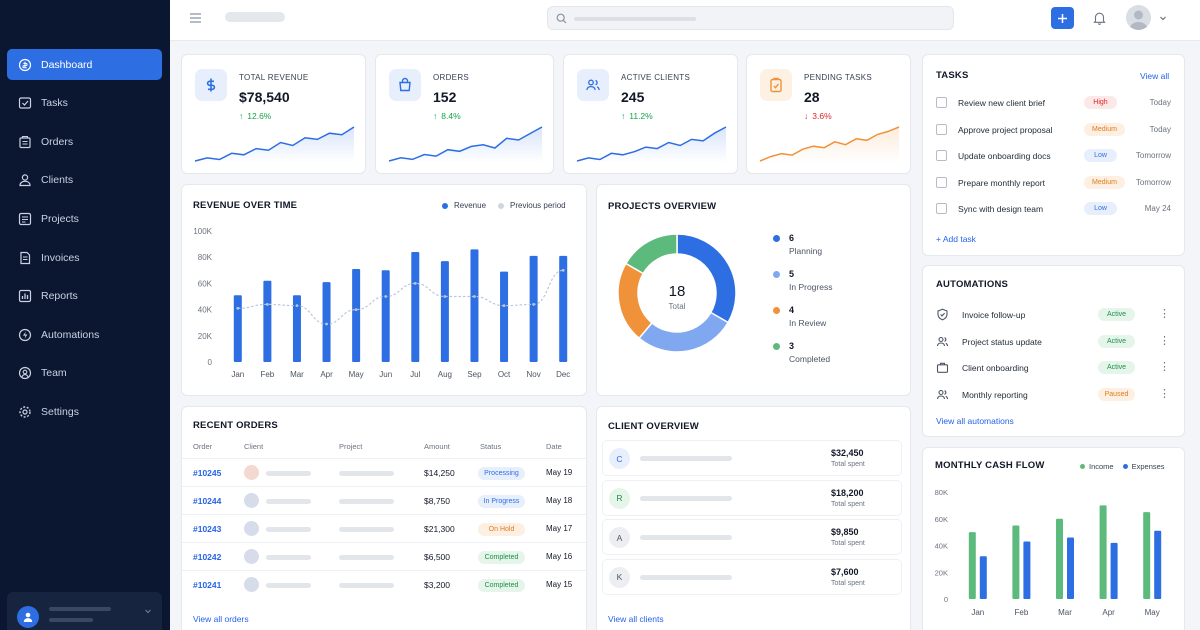  I want to click on table-row: #10244 $8,750 In Progress May 18, so click(384, 500).